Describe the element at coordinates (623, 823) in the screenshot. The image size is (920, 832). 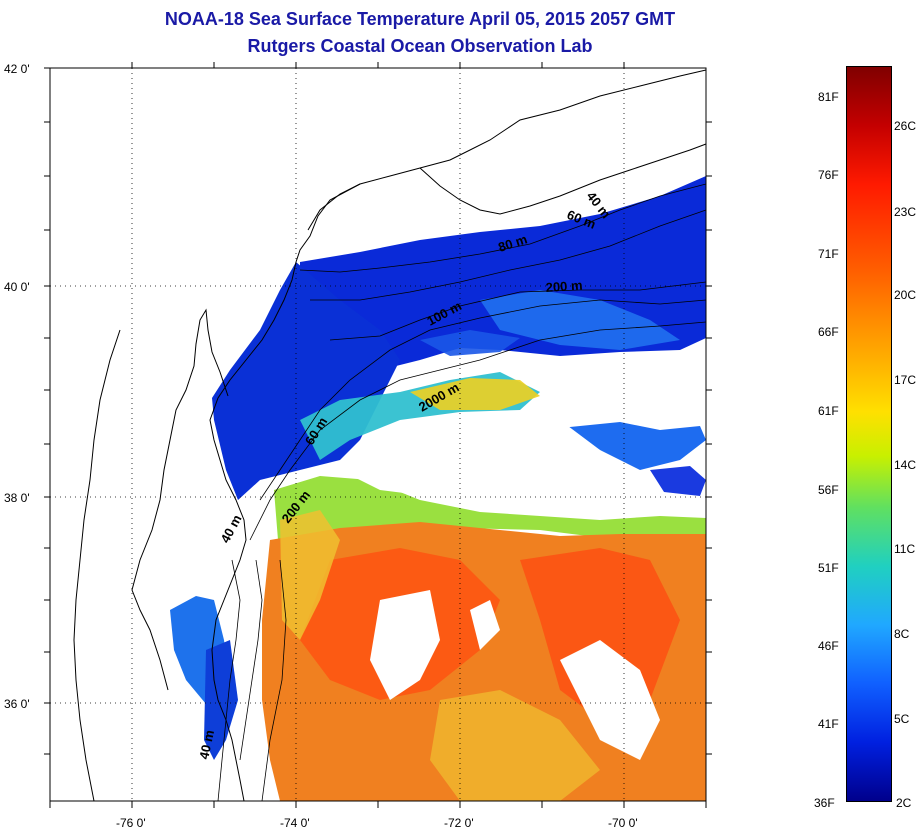
I see `lon-tick-70: -70 0'` at that location.